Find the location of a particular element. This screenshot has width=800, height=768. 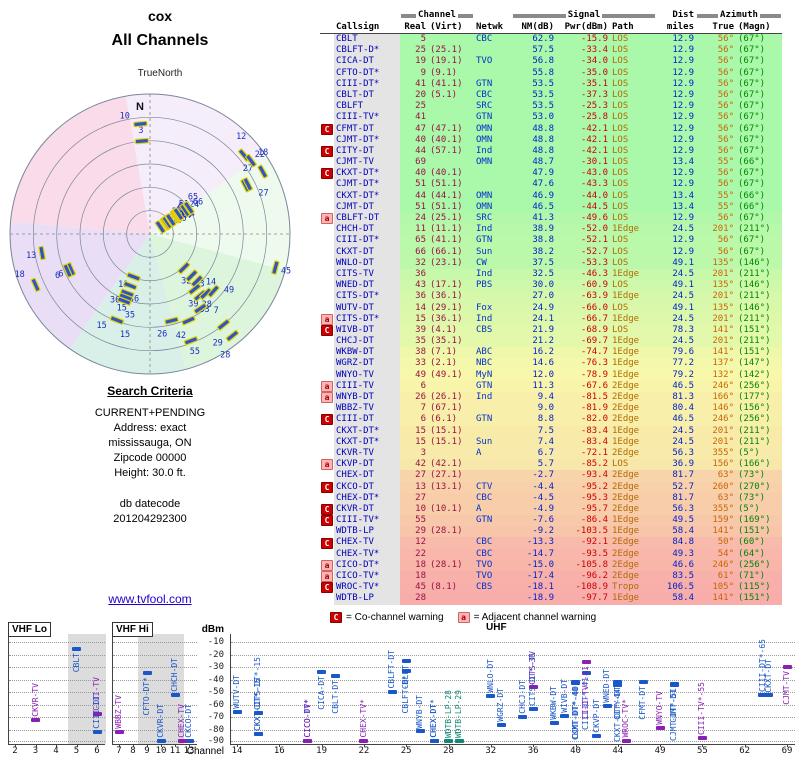

warning-marker-cell is located at coordinates (327, 118).